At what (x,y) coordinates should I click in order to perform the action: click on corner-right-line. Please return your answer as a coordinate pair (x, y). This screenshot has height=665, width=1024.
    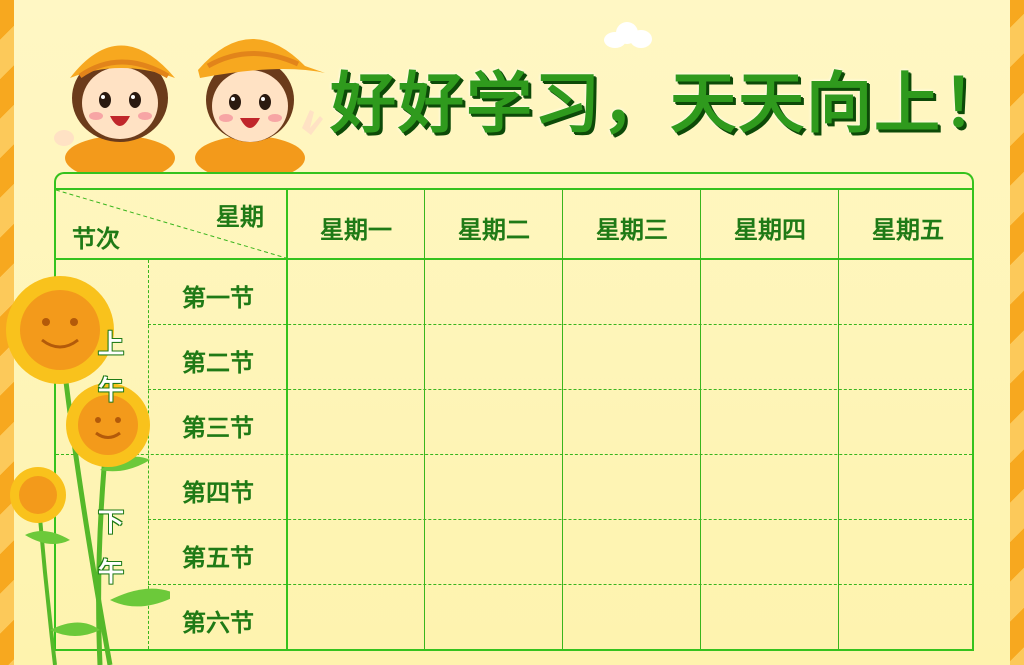
    Looking at the image, I should click on (287, 419).